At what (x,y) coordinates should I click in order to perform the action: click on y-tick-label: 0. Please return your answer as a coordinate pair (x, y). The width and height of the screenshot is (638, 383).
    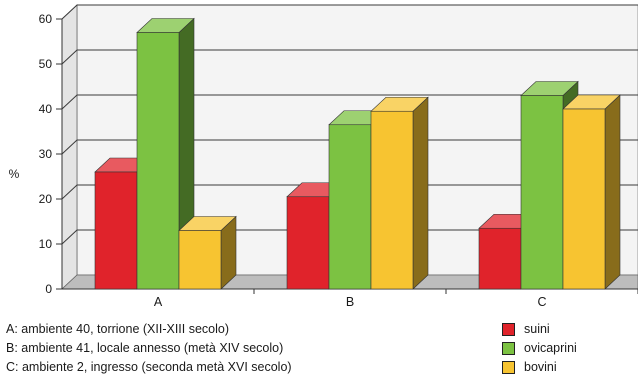
    Looking at the image, I should click on (48, 289).